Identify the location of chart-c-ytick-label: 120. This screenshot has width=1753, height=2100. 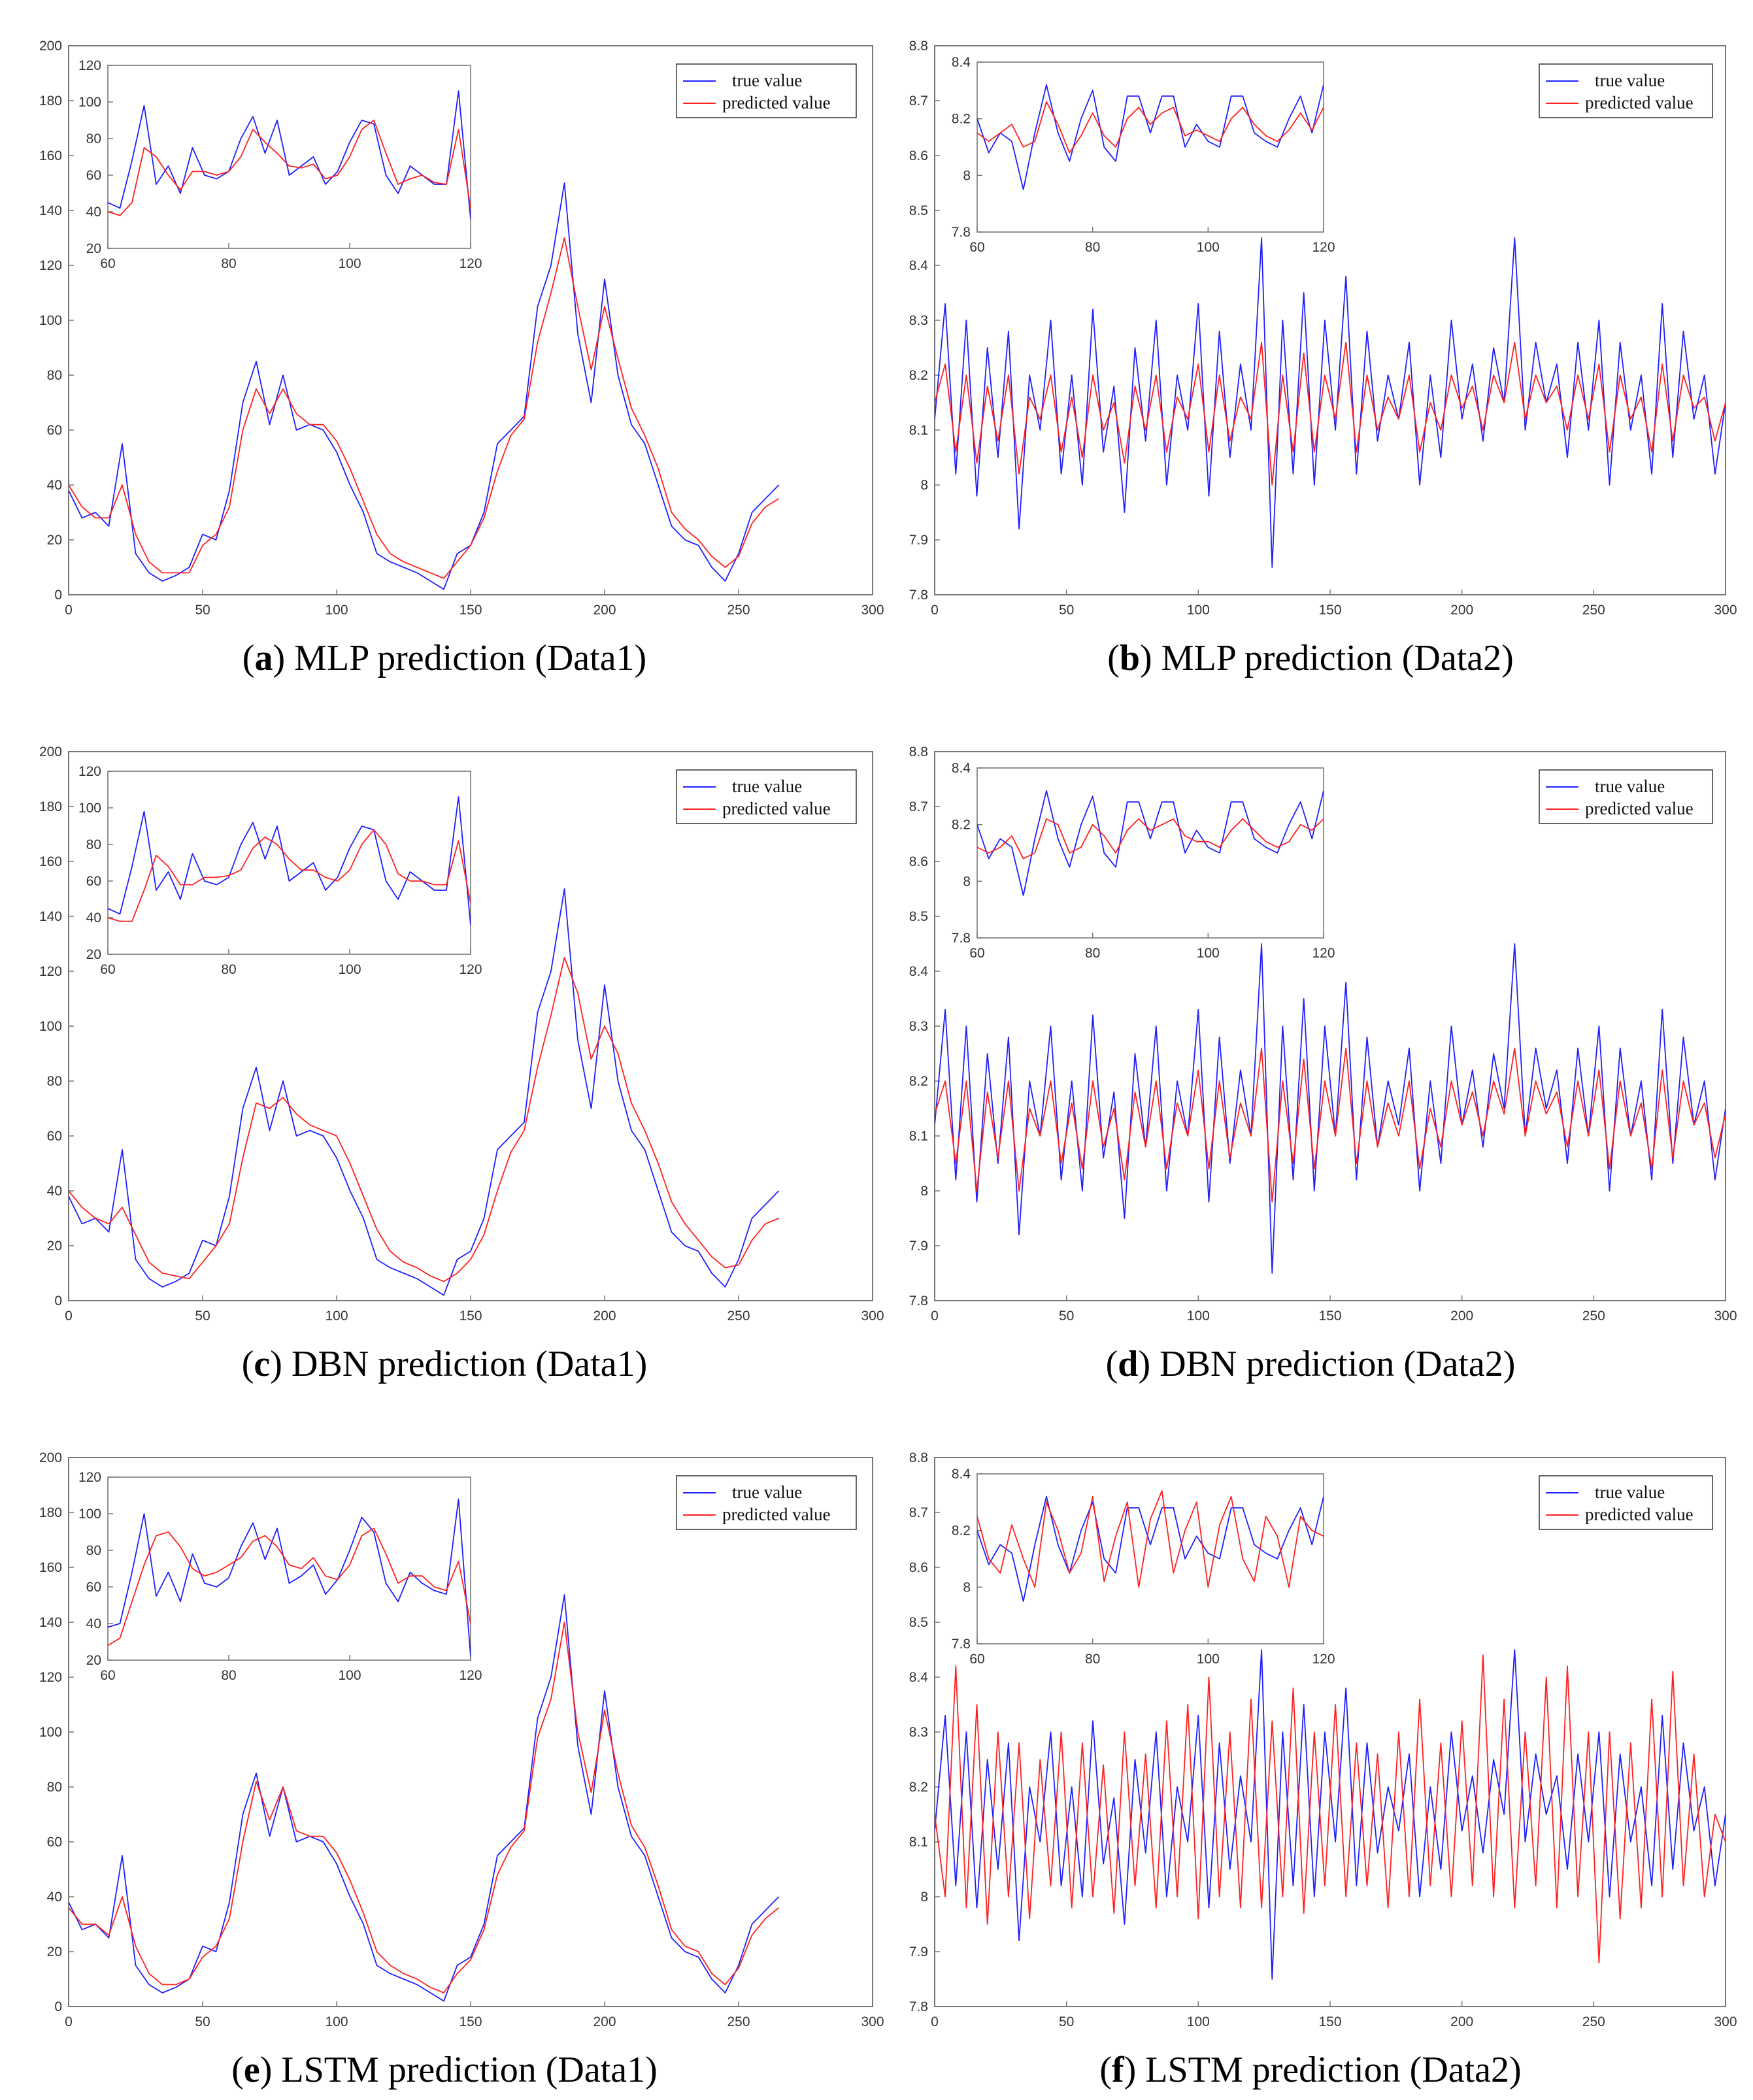
(50, 971).